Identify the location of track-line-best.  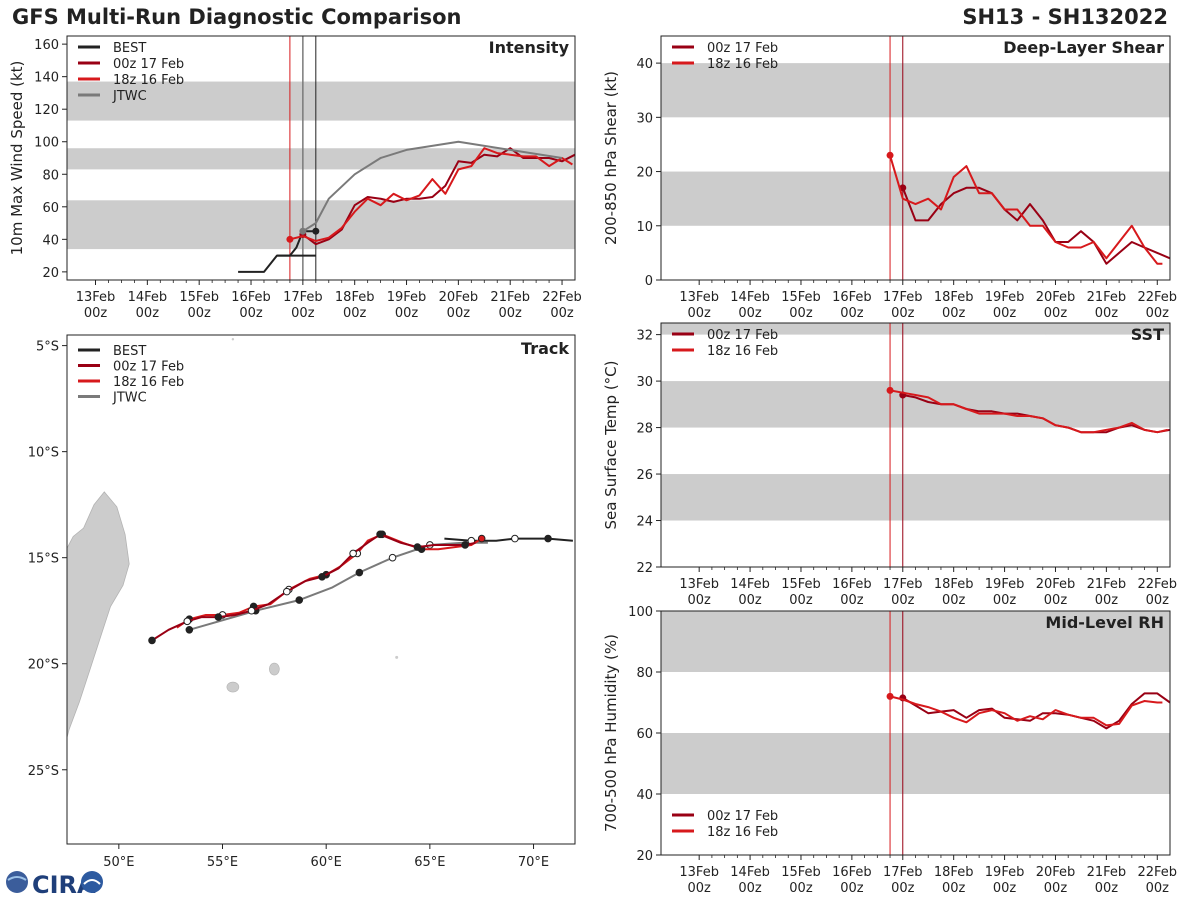
(508, 539).